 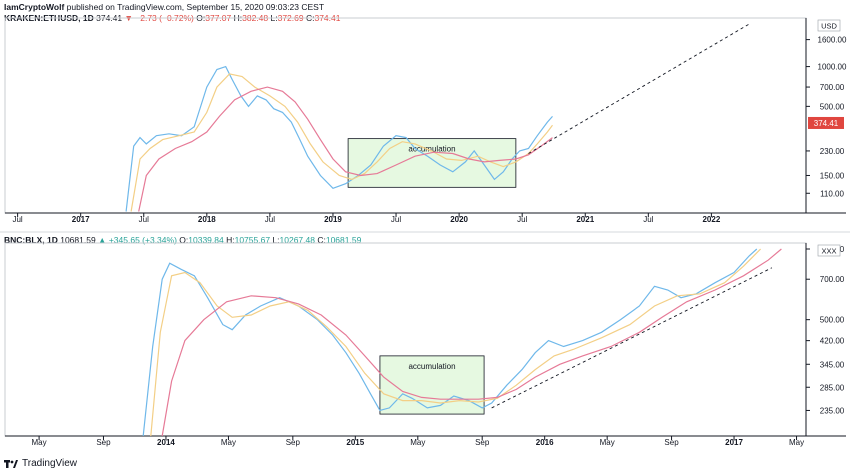 What do you see at coordinates (343, 240) in the screenshot?
I see `ohlc-close: 10681.59` at bounding box center [343, 240].